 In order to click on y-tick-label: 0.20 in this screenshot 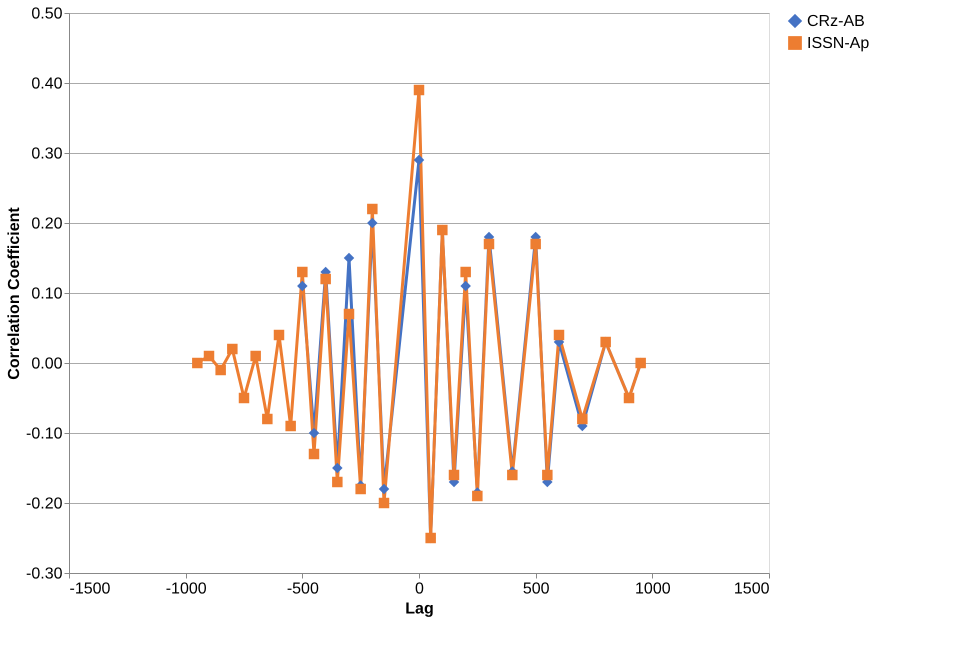, I will do `click(47, 224)`.